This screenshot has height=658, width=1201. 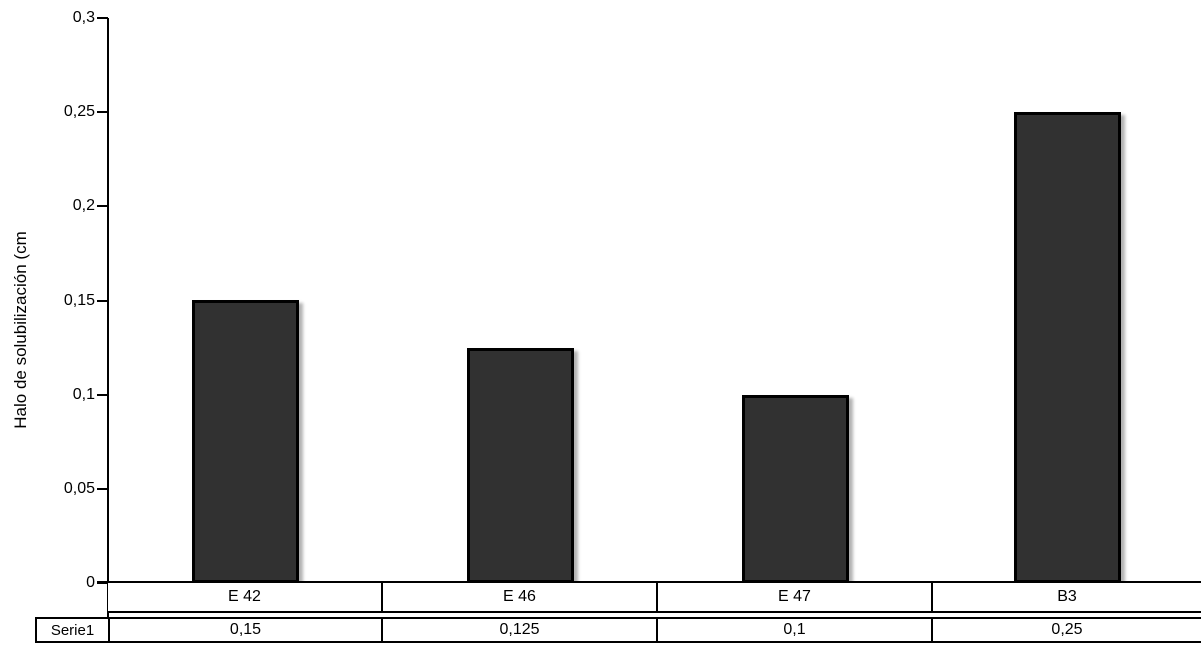 I want to click on value-cell: 0,15, so click(x=245, y=630).